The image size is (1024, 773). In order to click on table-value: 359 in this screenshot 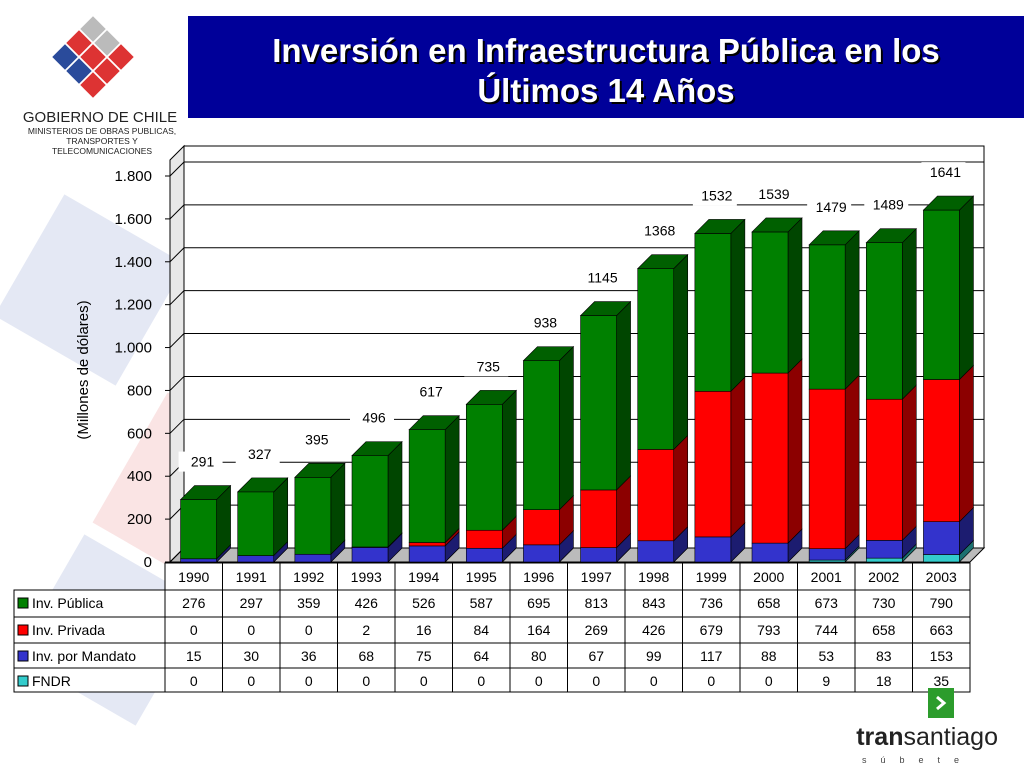, I will do `click(309, 603)`.